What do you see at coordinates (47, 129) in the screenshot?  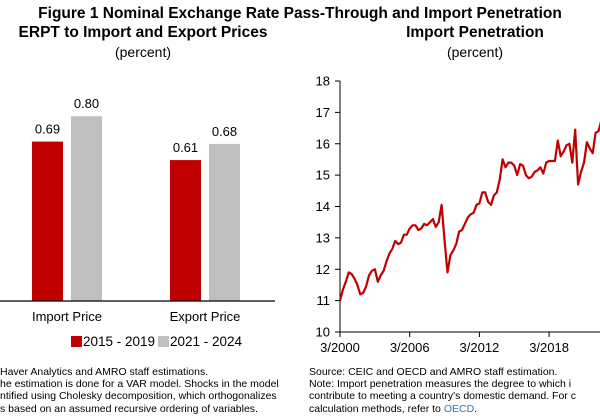 I see `bar-data-label: 0.69` at bounding box center [47, 129].